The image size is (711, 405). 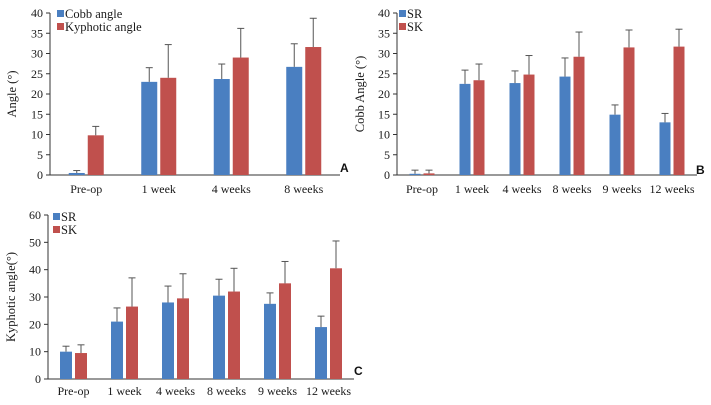 I want to click on y-axis-title: Angle (°), so click(x=12, y=94).